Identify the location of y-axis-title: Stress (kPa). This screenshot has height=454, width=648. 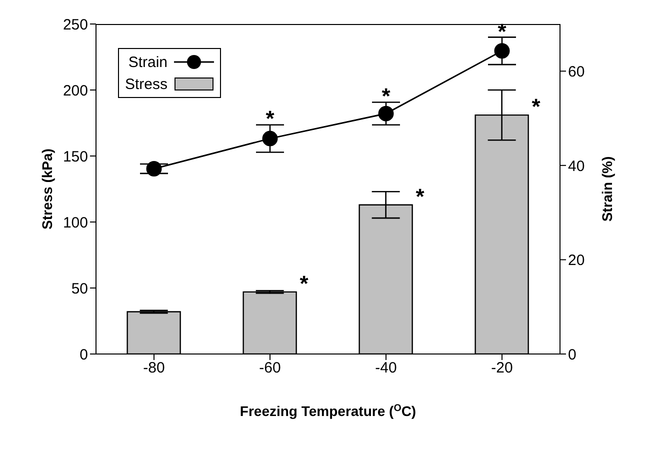
(46, 189).